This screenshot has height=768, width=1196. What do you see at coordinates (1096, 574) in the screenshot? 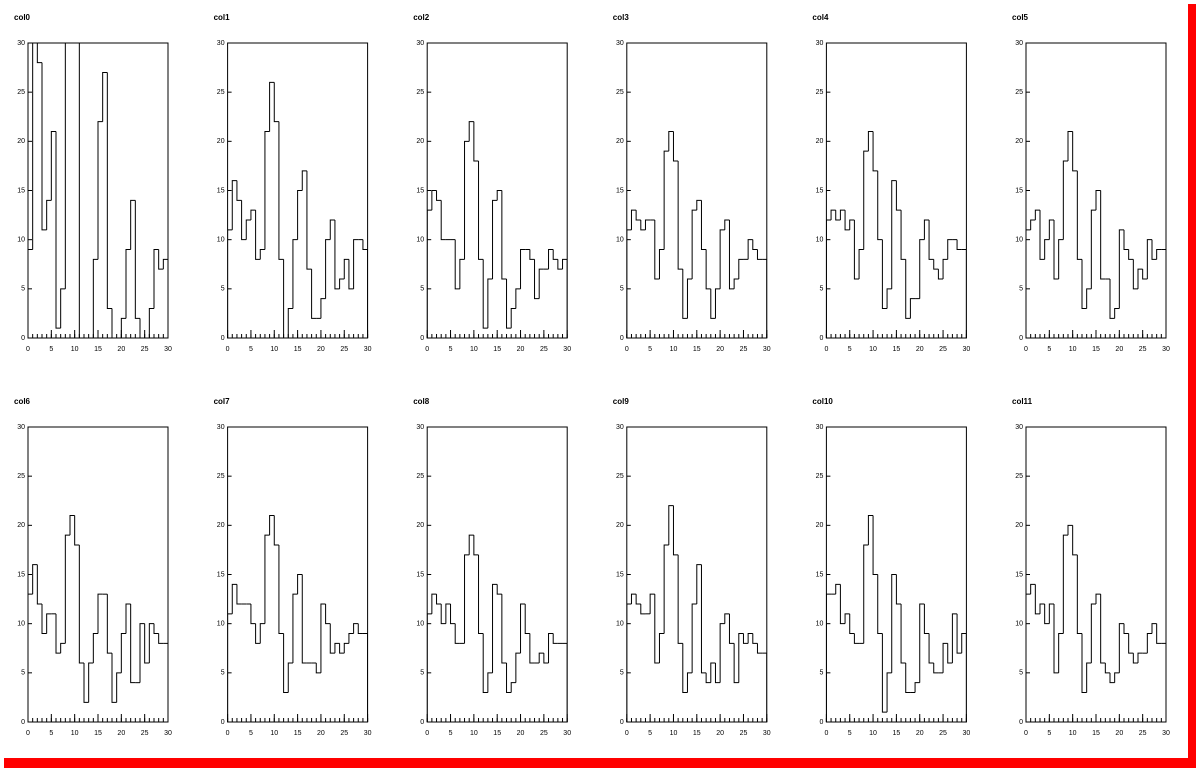
I see `plot-frame` at bounding box center [1096, 574].